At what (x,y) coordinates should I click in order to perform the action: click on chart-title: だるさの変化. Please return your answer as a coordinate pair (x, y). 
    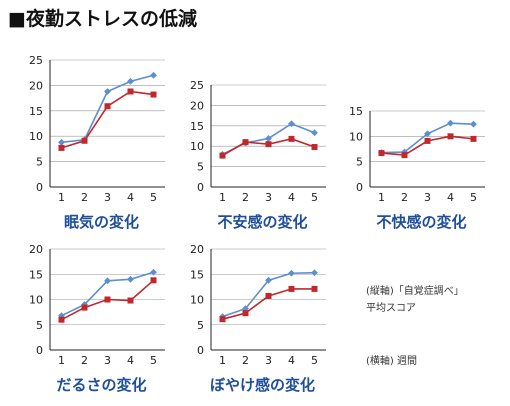
    Looking at the image, I should click on (101, 385).